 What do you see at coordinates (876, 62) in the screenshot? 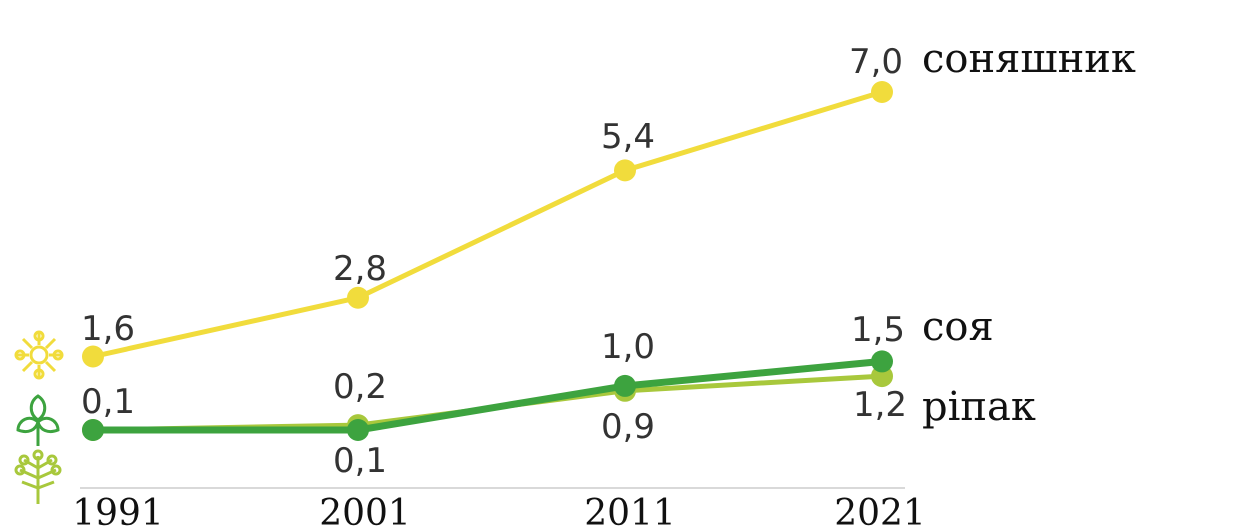
I see `data-label: 7,0` at bounding box center [876, 62].